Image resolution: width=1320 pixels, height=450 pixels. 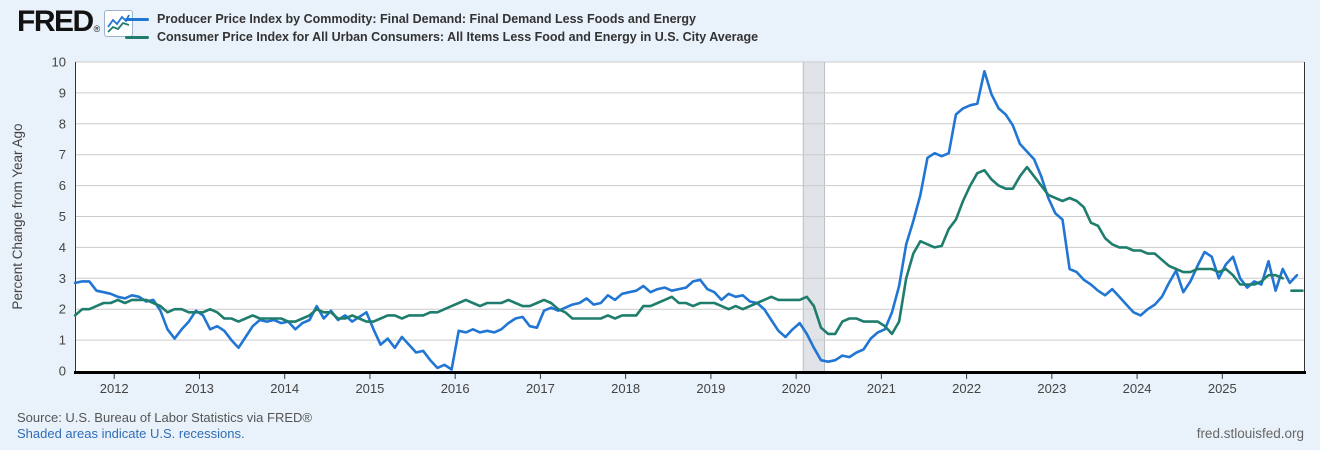 I want to click on x-tick-label: 2018, so click(x=625, y=388).